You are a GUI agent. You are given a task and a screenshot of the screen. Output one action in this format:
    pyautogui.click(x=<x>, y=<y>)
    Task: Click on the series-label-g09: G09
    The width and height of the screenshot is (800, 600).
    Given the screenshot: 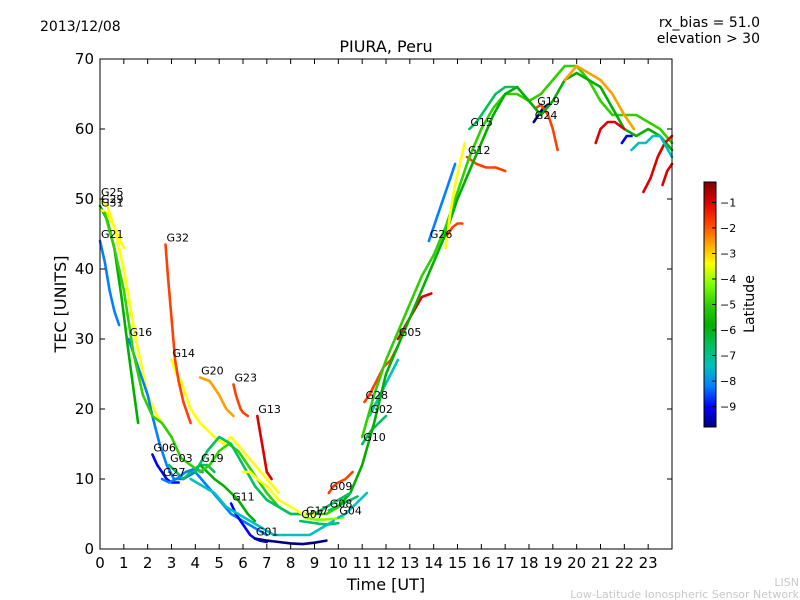 What is the action you would take?
    pyautogui.click(x=341, y=486)
    